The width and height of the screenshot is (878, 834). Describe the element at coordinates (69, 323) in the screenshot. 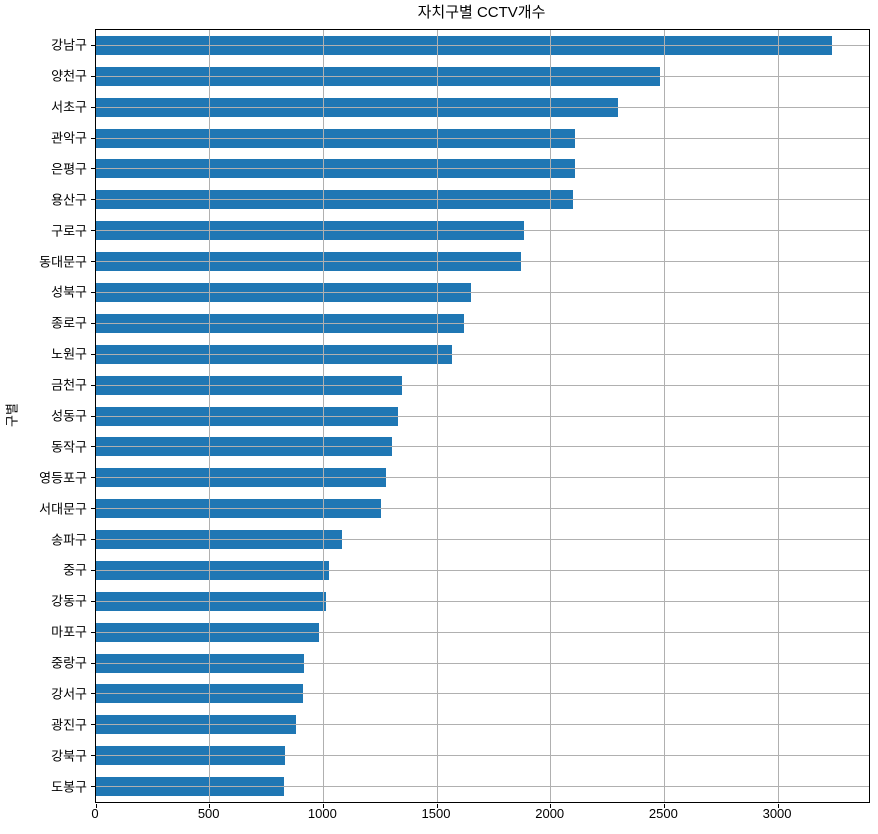

I see `y-tick-label-종로구: 종로구` at that location.